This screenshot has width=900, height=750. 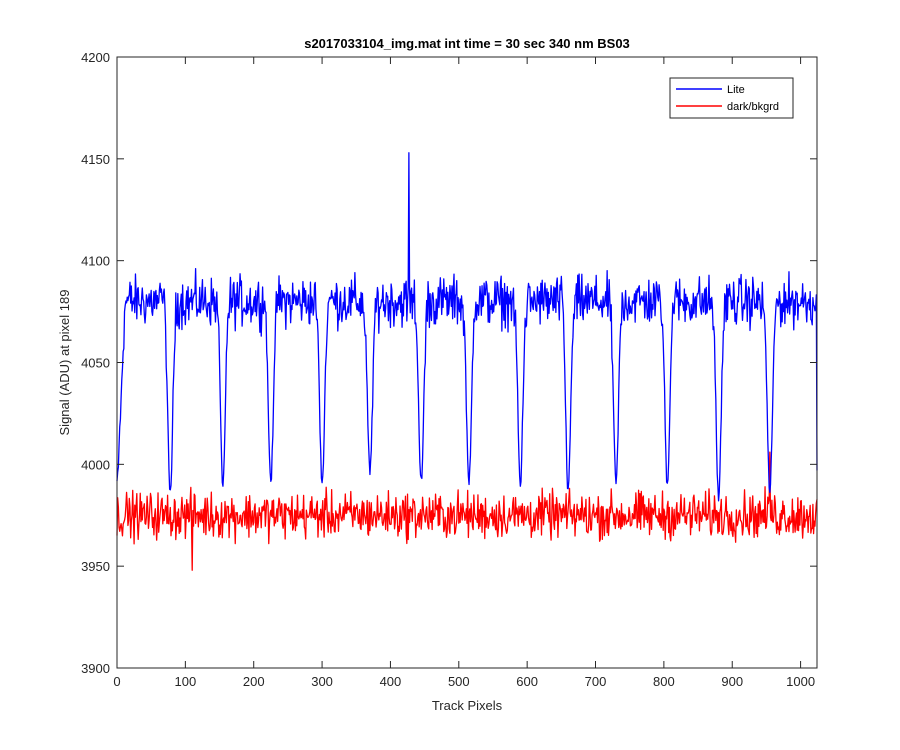 I want to click on legend: Lite dark/bkgrd, so click(x=731, y=98).